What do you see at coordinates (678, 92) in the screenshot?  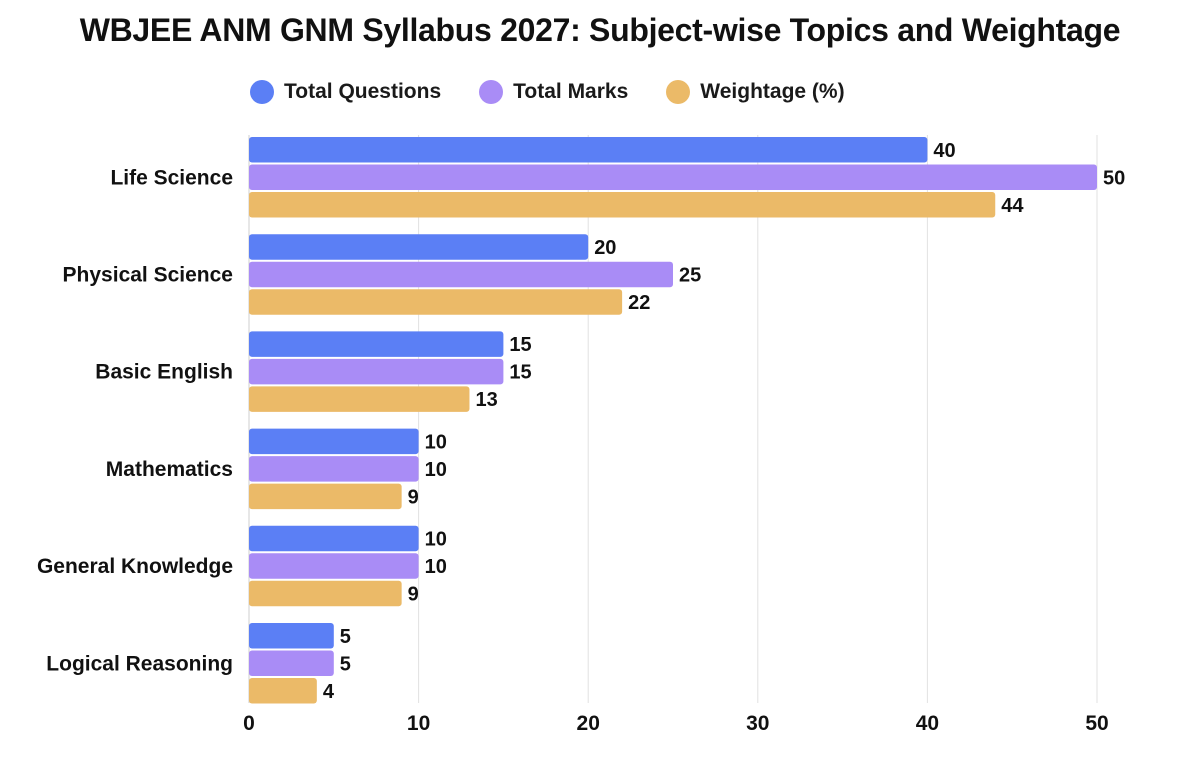 I see `legend-swatch-weightage` at bounding box center [678, 92].